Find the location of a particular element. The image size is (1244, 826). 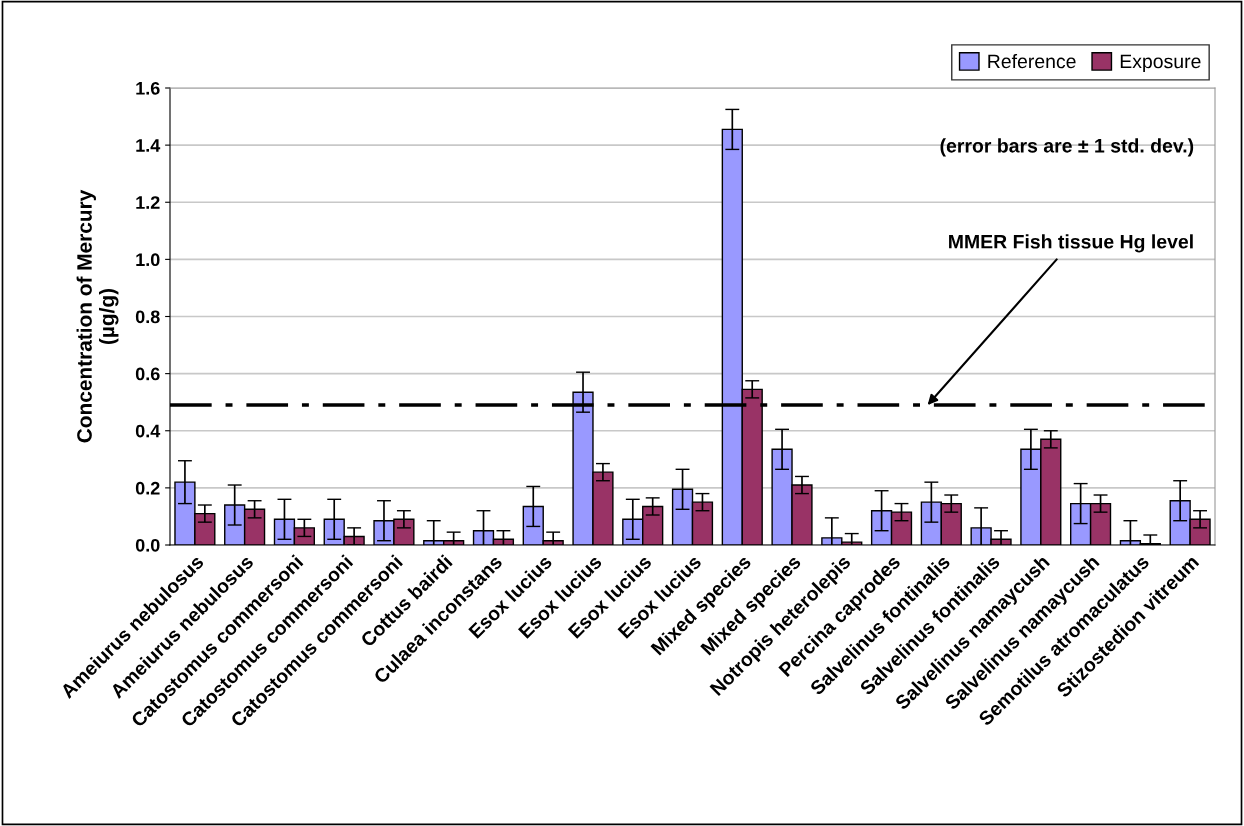

y-tick-label: 0.4 is located at coordinates (148, 431).